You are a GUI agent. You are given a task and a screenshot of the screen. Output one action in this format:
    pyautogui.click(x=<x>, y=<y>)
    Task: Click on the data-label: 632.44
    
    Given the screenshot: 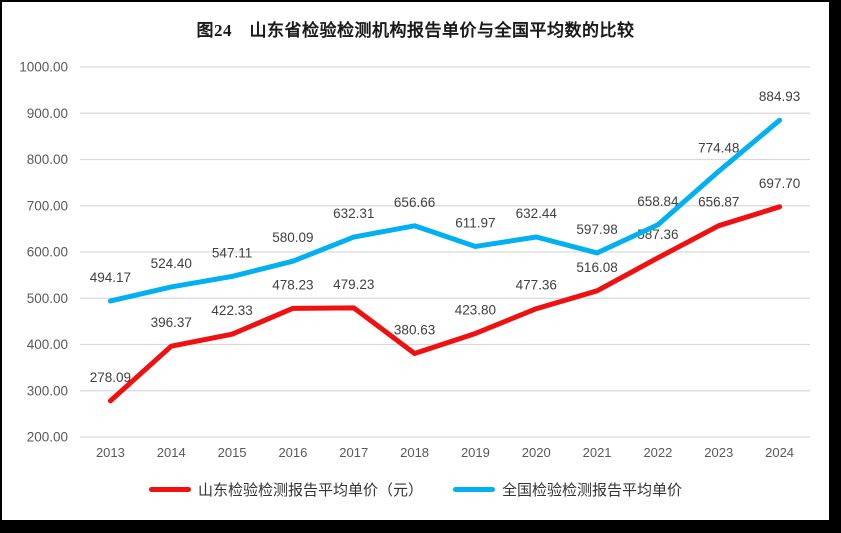 What is the action you would take?
    pyautogui.click(x=537, y=213)
    